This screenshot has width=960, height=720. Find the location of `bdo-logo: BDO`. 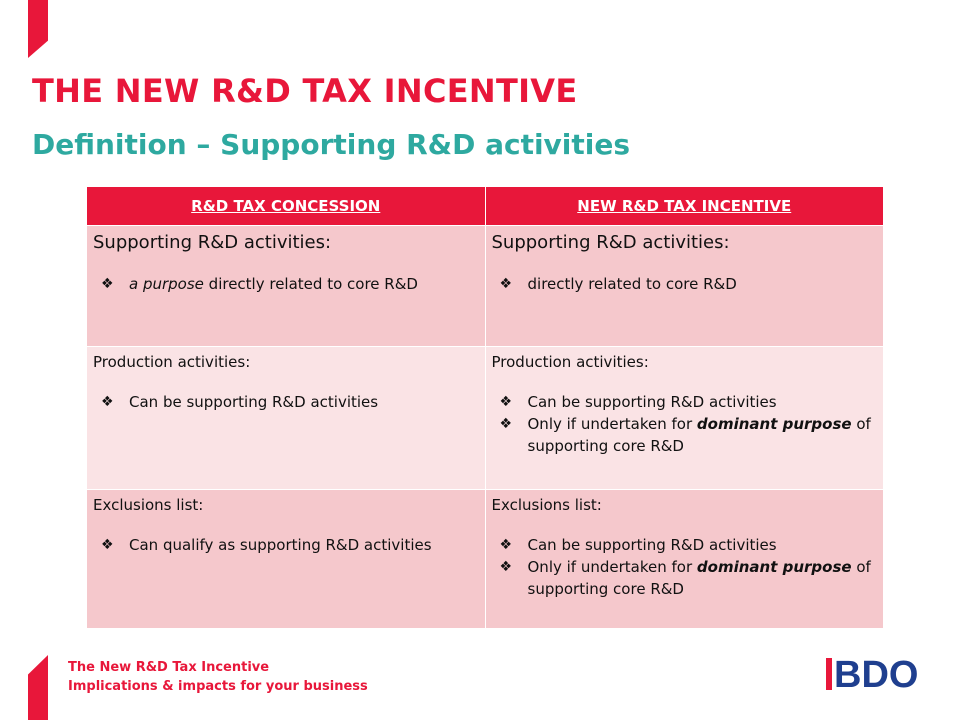

bdo-logo: BDO is located at coordinates (872, 674).